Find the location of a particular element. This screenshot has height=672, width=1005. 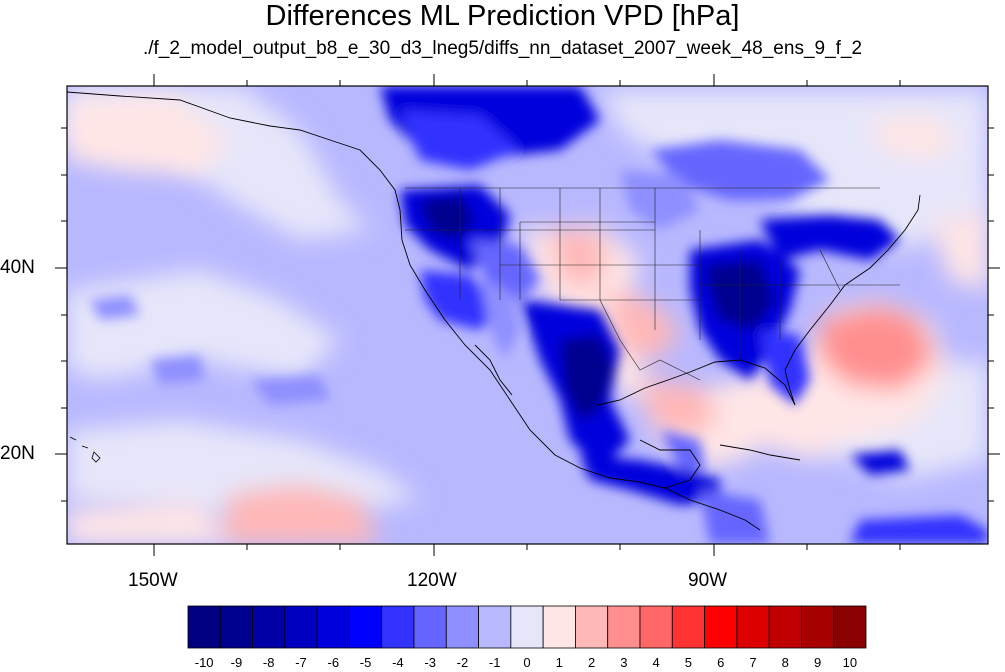

political-borders is located at coordinates (652, 284).